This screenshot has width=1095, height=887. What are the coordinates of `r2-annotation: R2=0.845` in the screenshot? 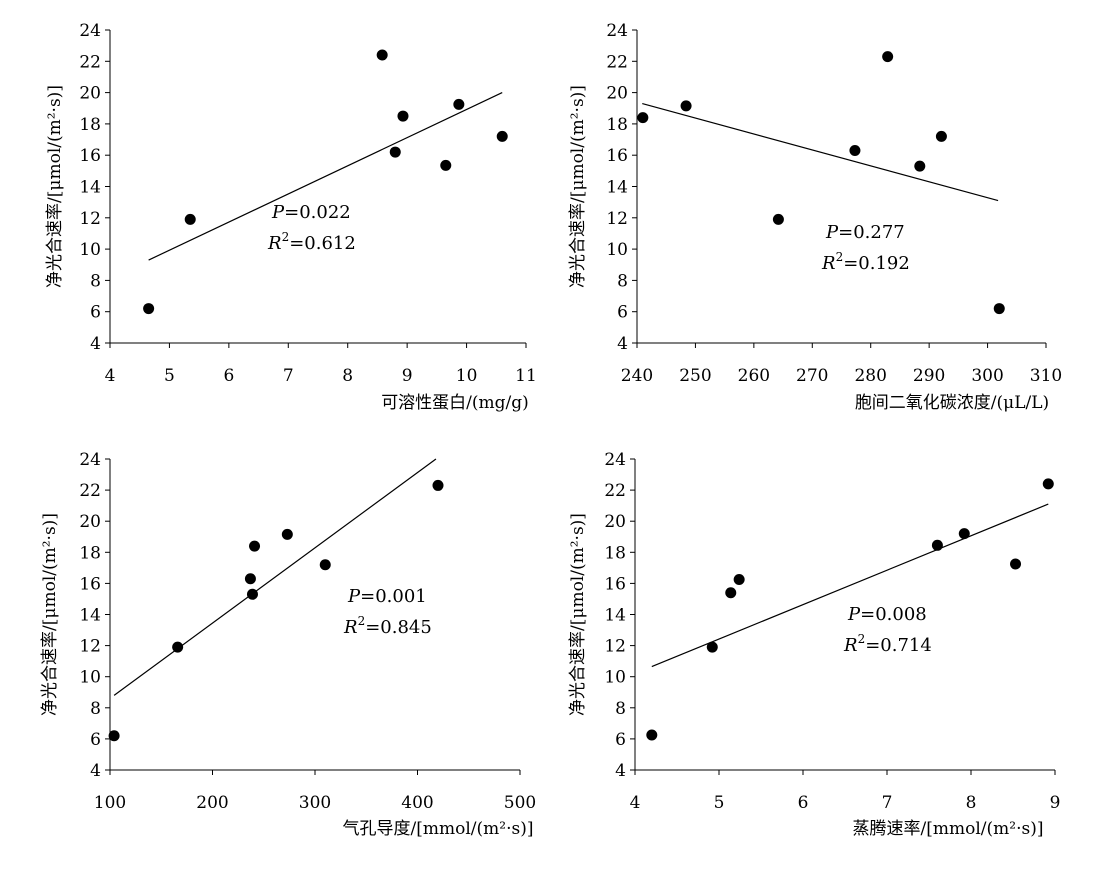 It's located at (387, 626).